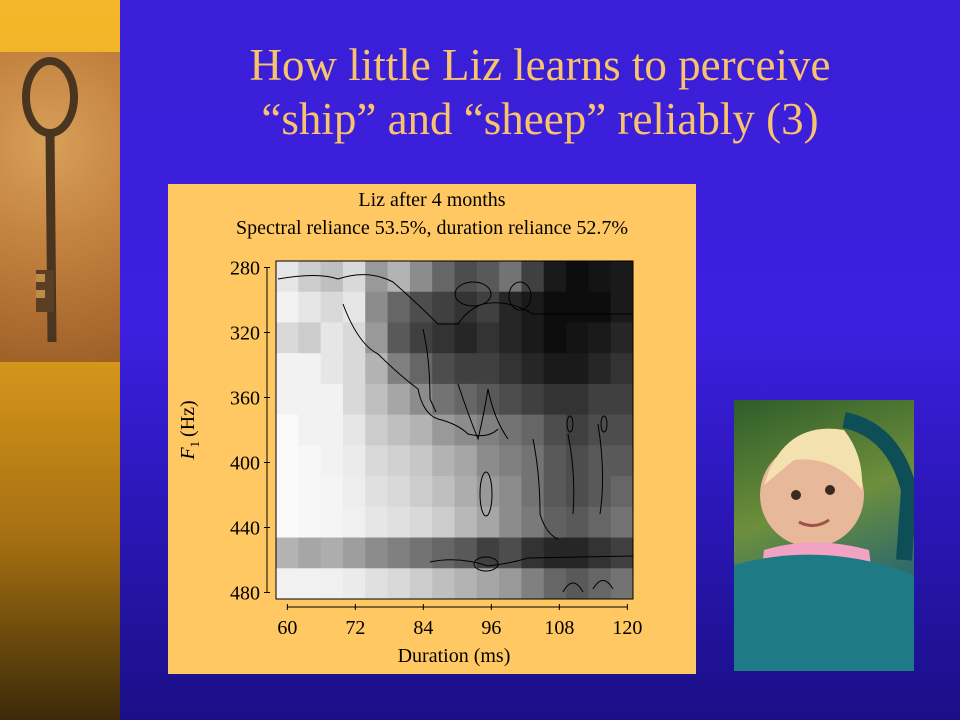 This screenshot has width=960, height=720. I want to click on x-tick-label: 84, so click(423, 628).